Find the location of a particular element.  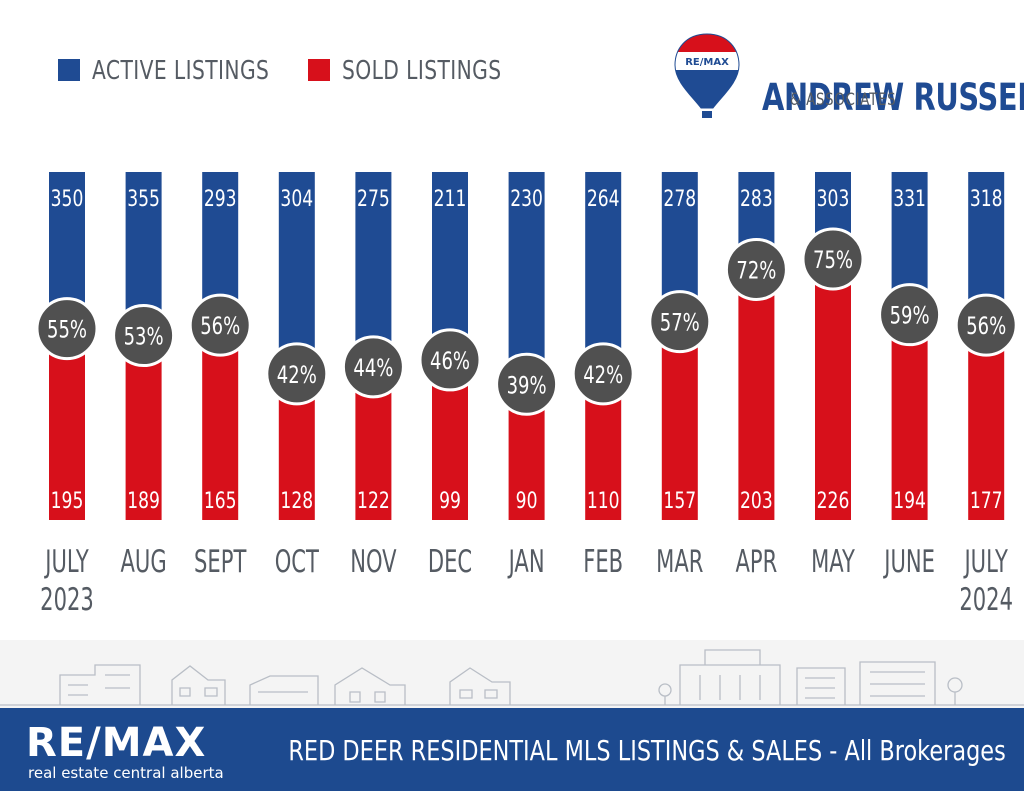

legend-swatch-sold is located at coordinates (319, 70).